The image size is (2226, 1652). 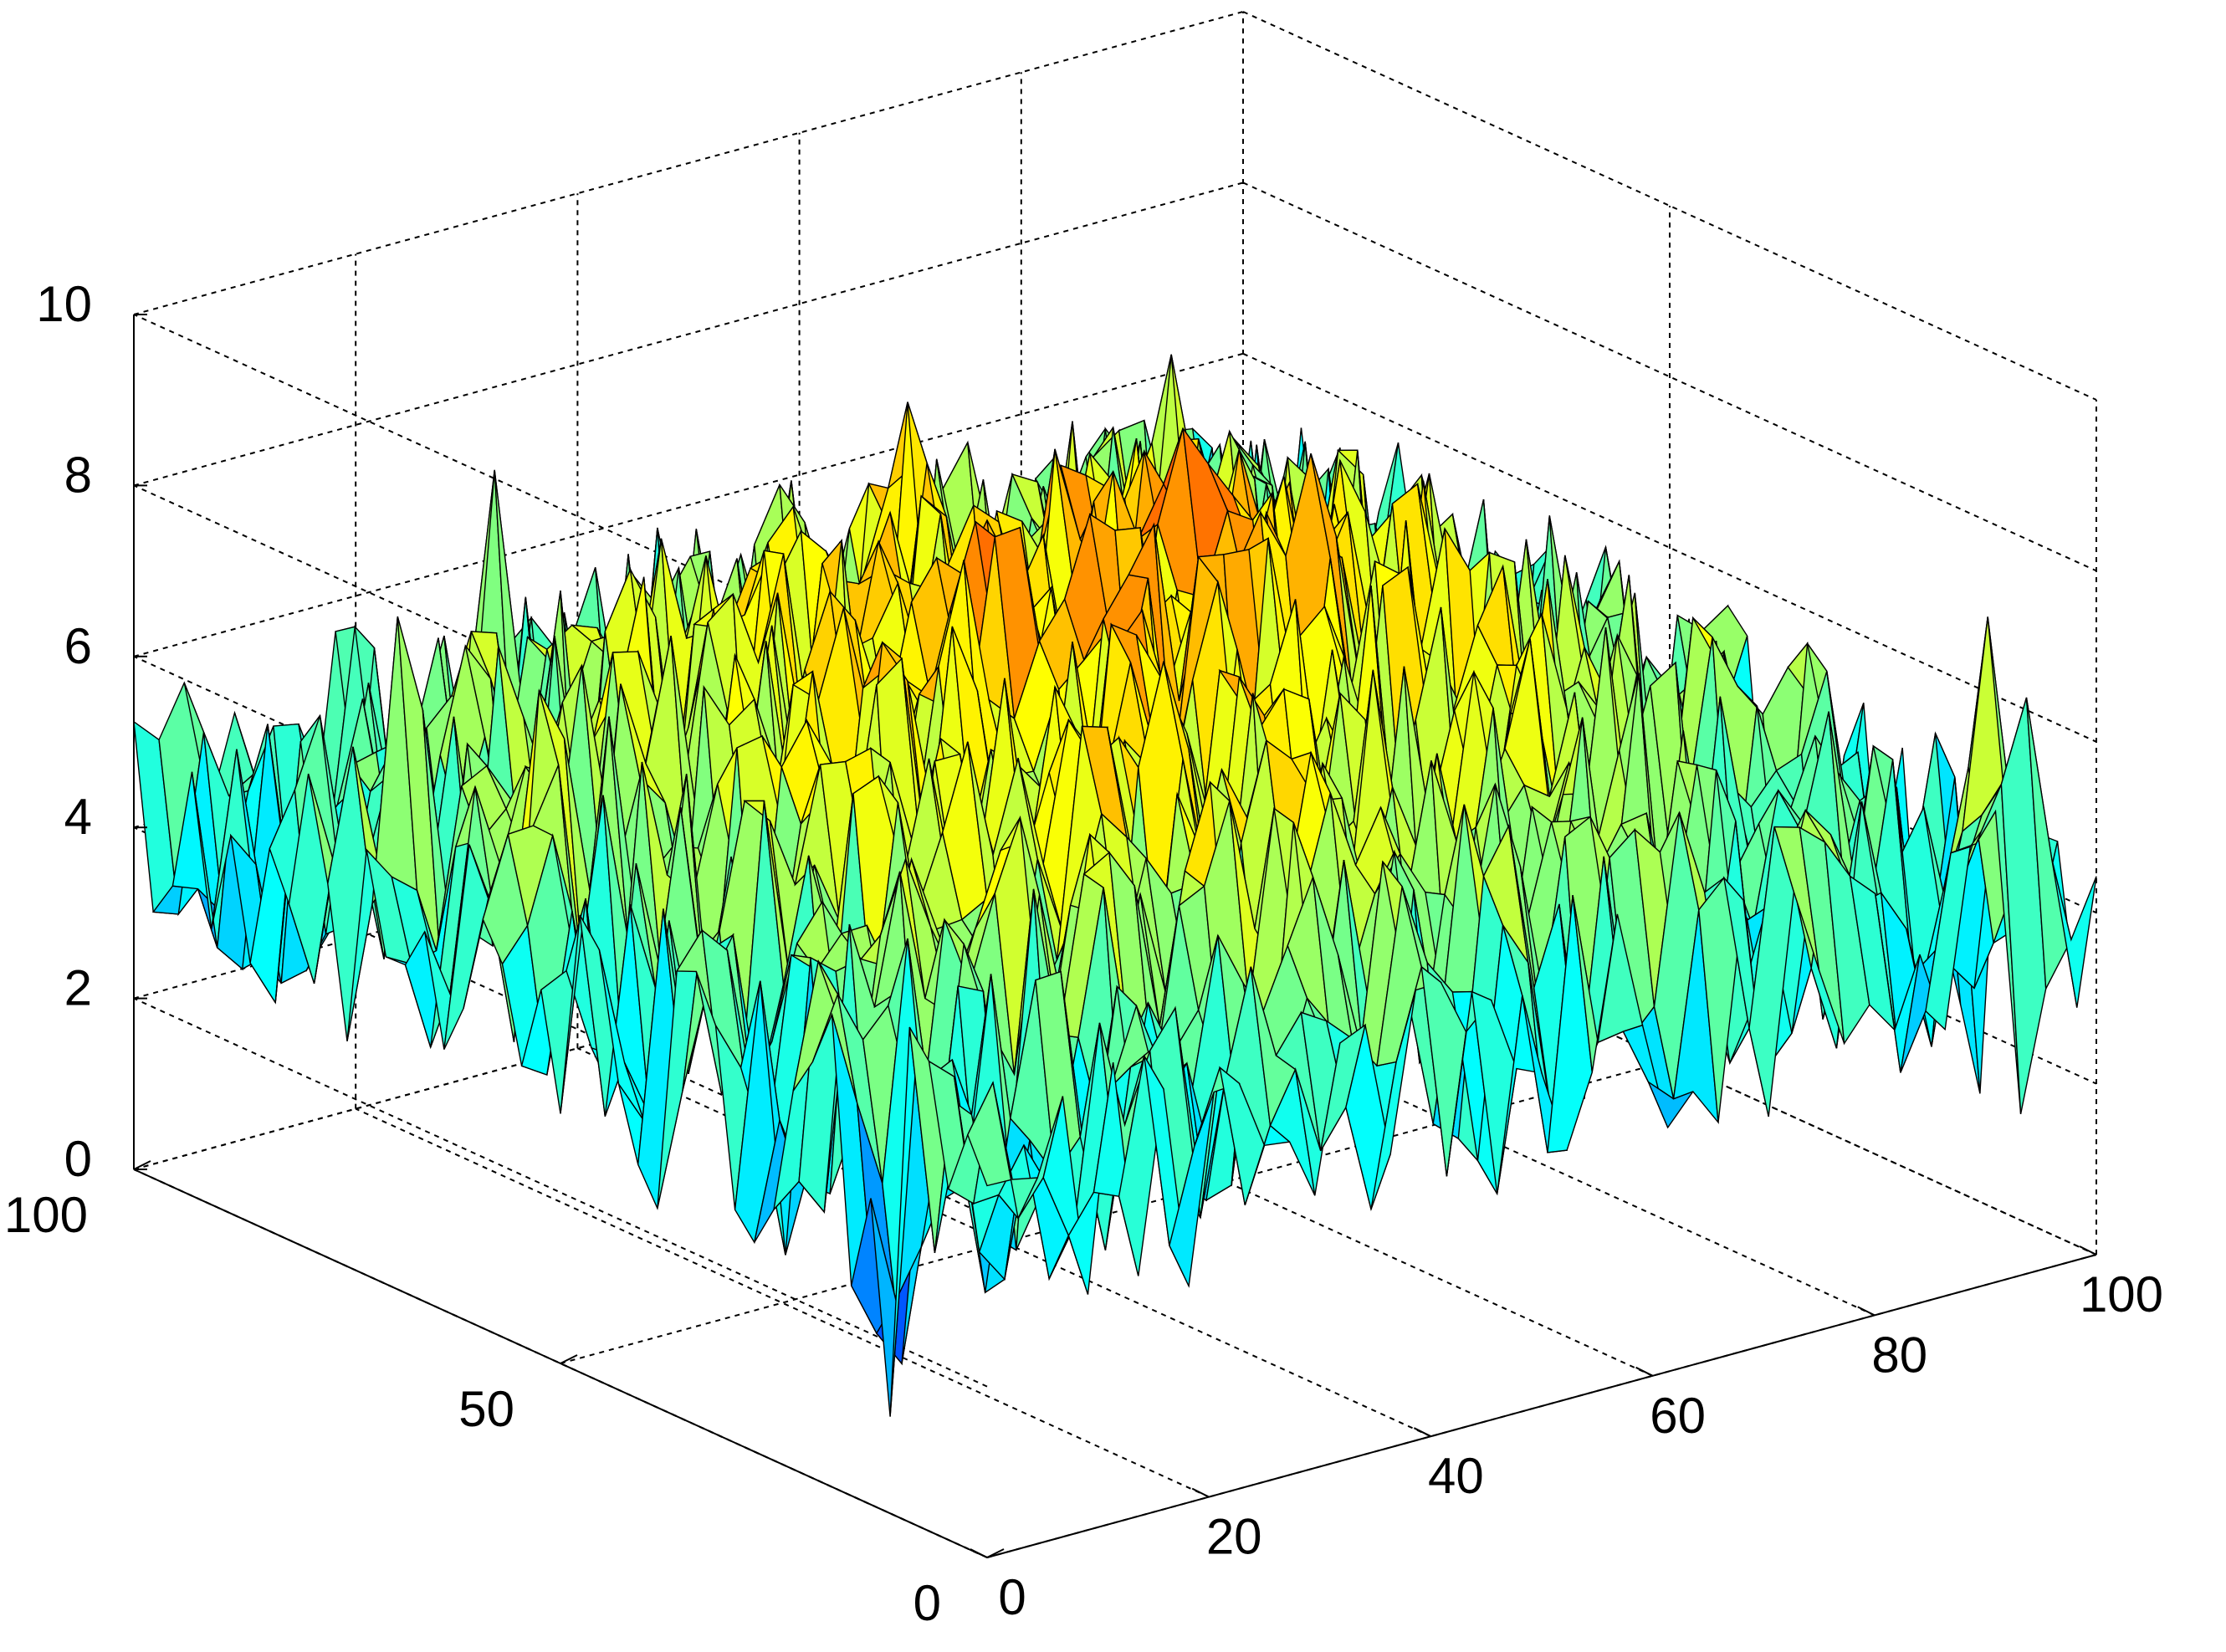 I want to click on x-axis-line, so click(x=1541, y=1406).